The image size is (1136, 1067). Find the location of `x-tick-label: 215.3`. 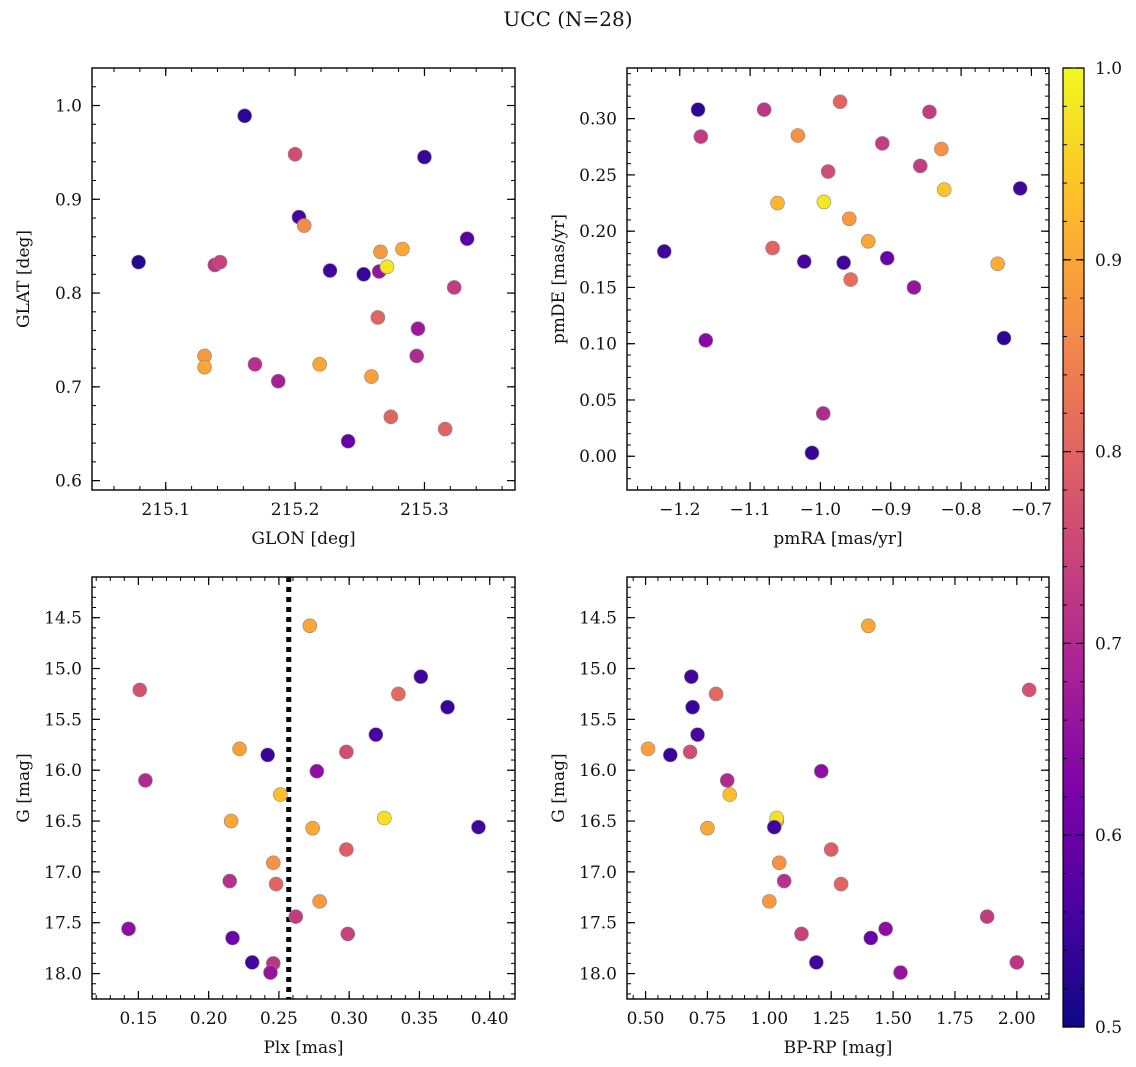

x-tick-label: 215.3 is located at coordinates (424, 510).